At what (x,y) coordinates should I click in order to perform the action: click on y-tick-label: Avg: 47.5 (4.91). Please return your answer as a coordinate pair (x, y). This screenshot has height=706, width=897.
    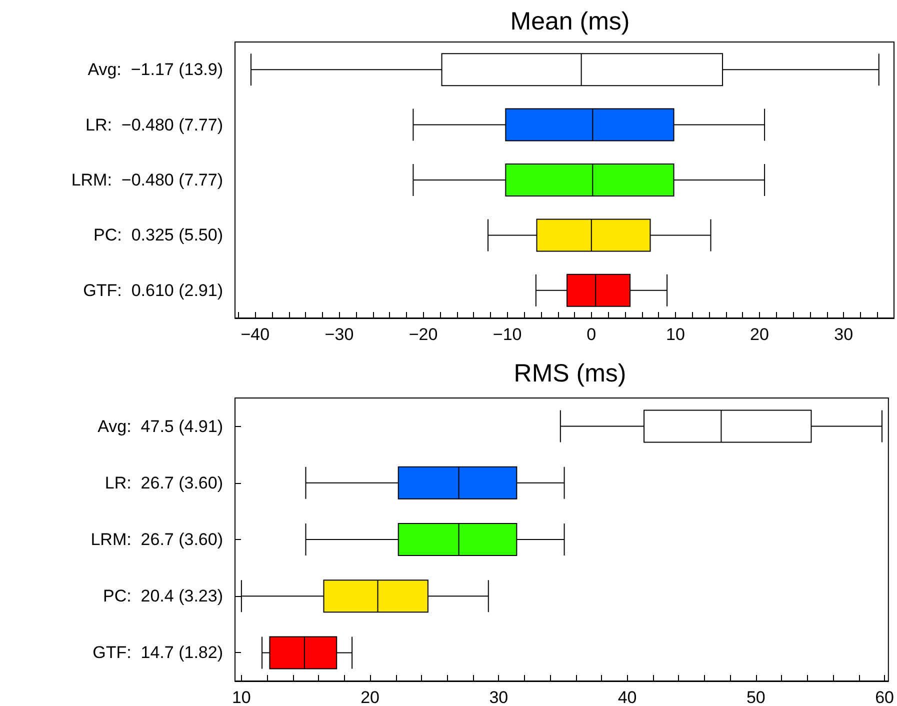
    Looking at the image, I should click on (160, 426).